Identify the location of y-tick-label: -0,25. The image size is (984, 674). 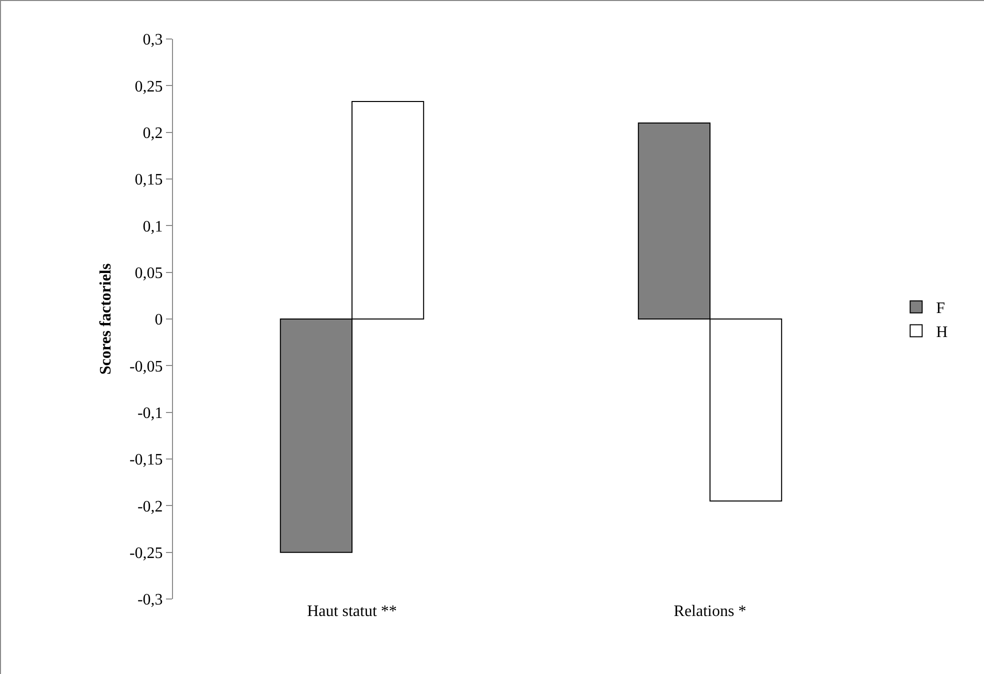
(146, 553).